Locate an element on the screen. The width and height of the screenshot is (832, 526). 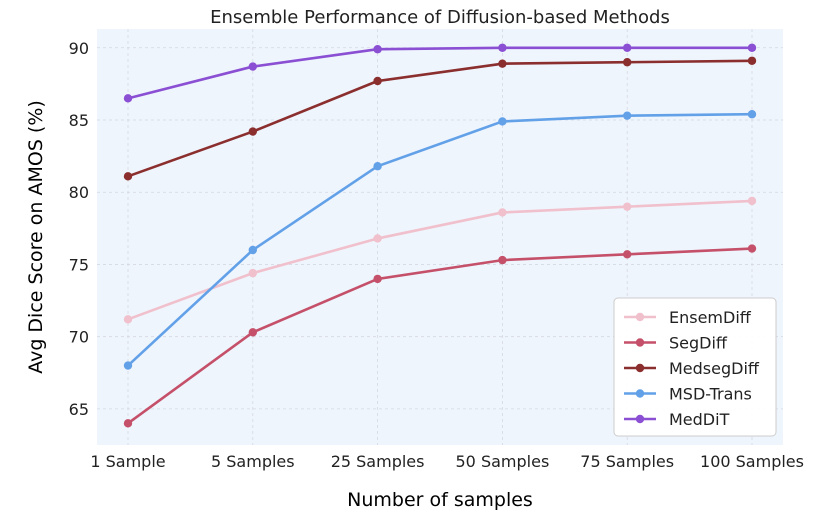
legend-item: MSD-Trans is located at coordinates (688, 394).